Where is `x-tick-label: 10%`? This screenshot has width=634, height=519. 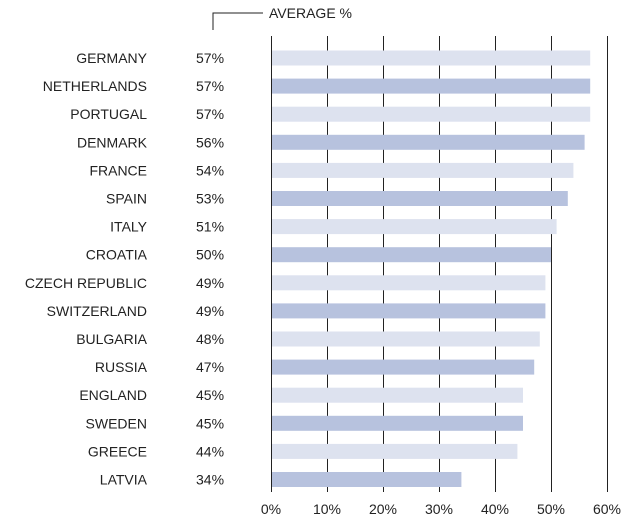 x-tick-label: 10% is located at coordinates (327, 509).